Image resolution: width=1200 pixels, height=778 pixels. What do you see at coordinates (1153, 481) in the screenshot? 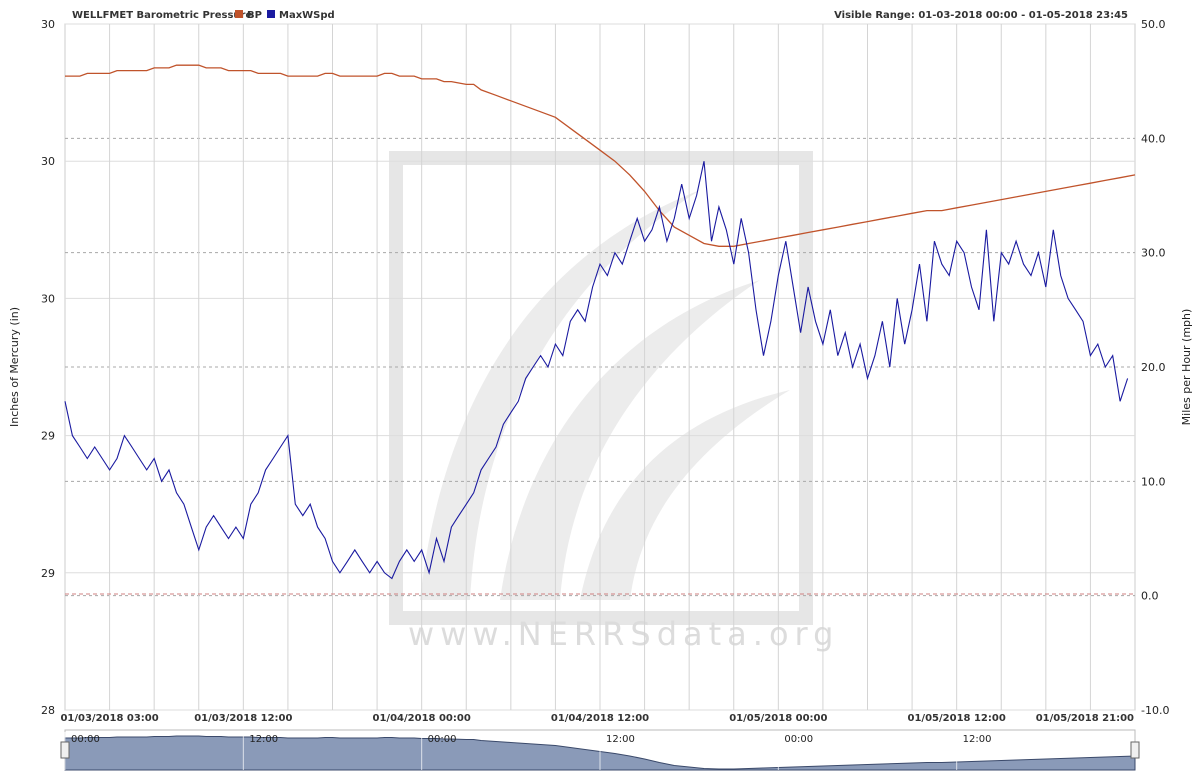
I see `y-right-tick-label: 10.0` at bounding box center [1153, 481].